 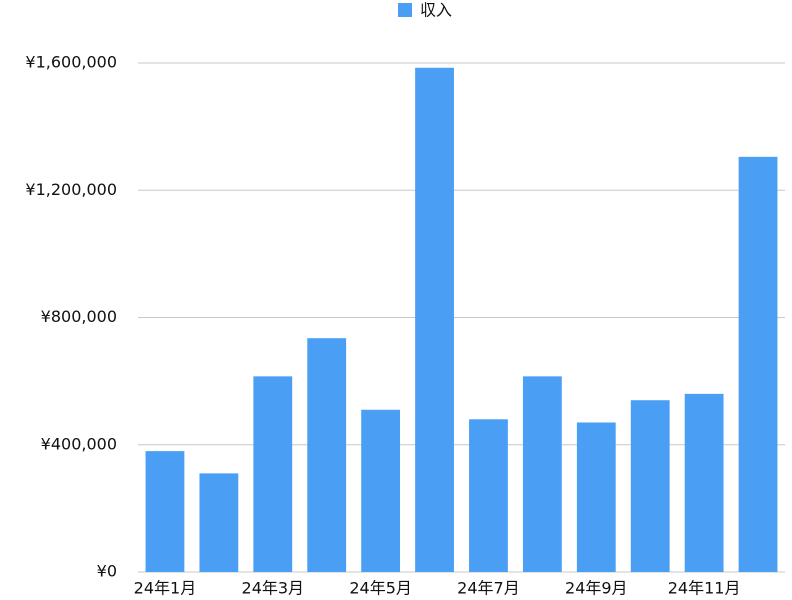 What do you see at coordinates (79, 443) in the screenshot?
I see `y-tick-label: ¥400,000` at bounding box center [79, 443].